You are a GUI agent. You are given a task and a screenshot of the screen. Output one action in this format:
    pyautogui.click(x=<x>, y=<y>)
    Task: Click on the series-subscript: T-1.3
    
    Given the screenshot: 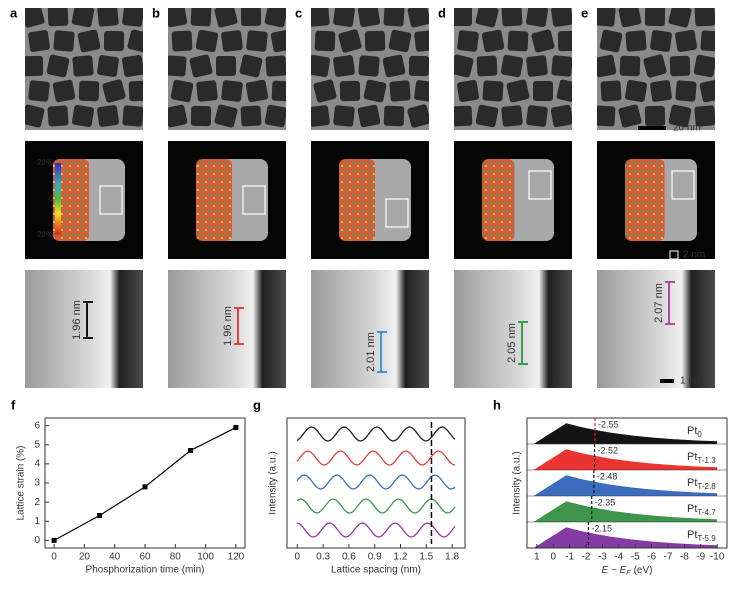 What is the action you would take?
    pyautogui.click(x=706, y=460)
    